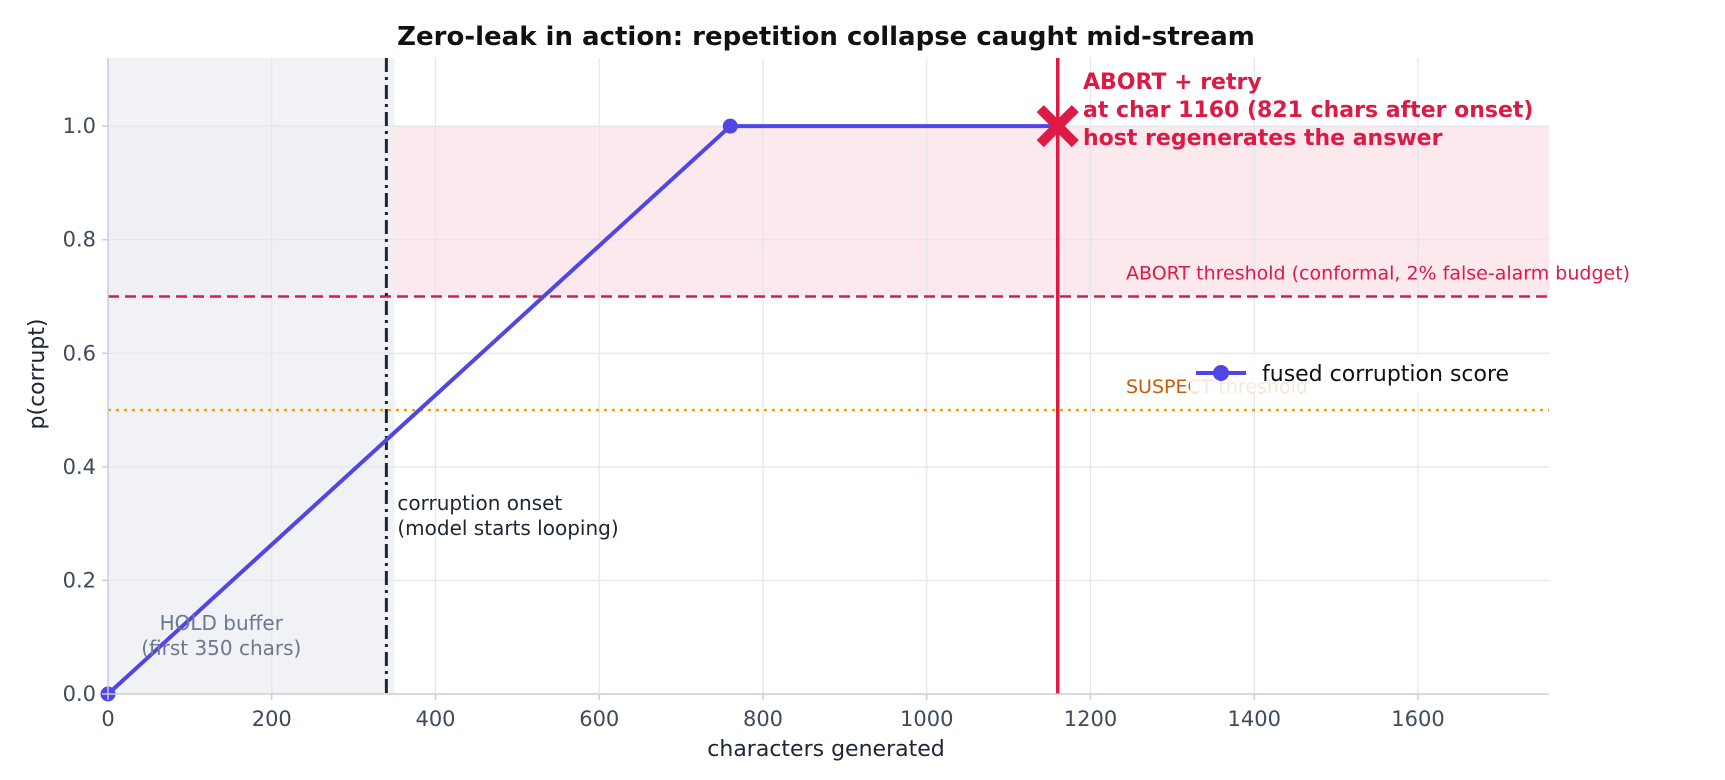 This screenshot has height=780, width=1725. I want to click on onset-annotation-line: corruption onset, so click(479, 503).